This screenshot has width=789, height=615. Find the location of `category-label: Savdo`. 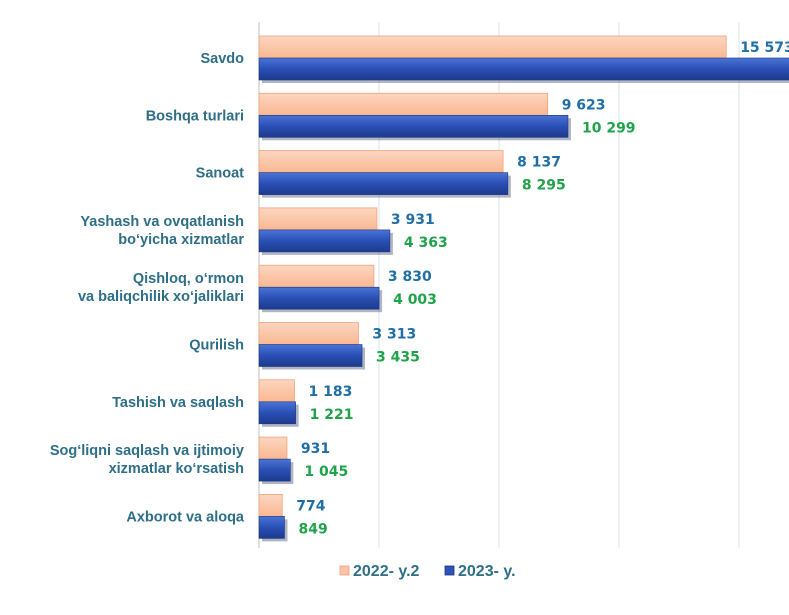

category-label: Savdo is located at coordinates (222, 59).